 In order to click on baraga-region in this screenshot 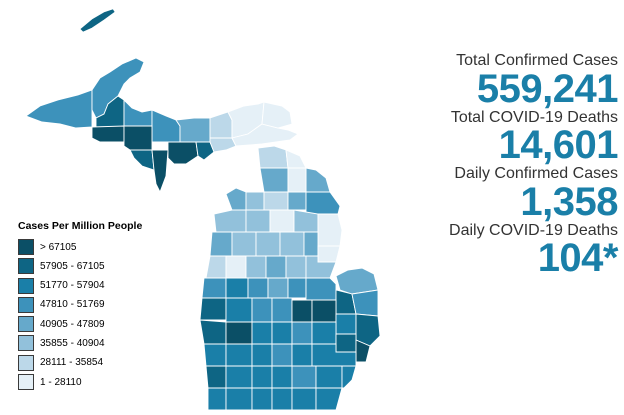, I will do `click(138, 112)`.